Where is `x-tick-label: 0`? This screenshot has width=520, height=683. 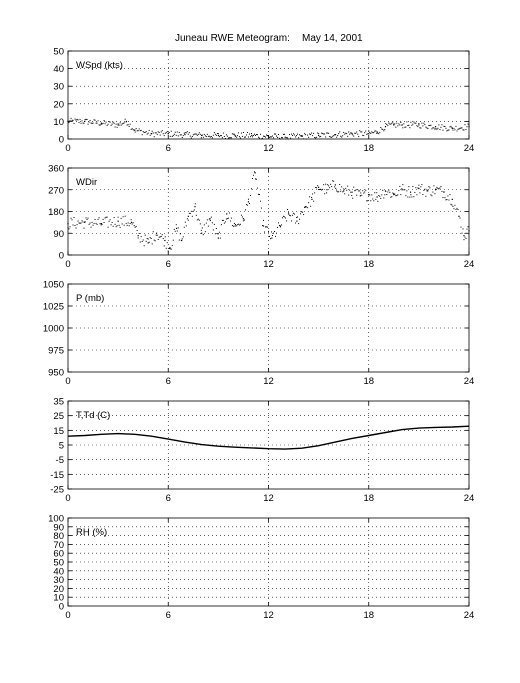
x-tick-label: 0 is located at coordinates (67, 148).